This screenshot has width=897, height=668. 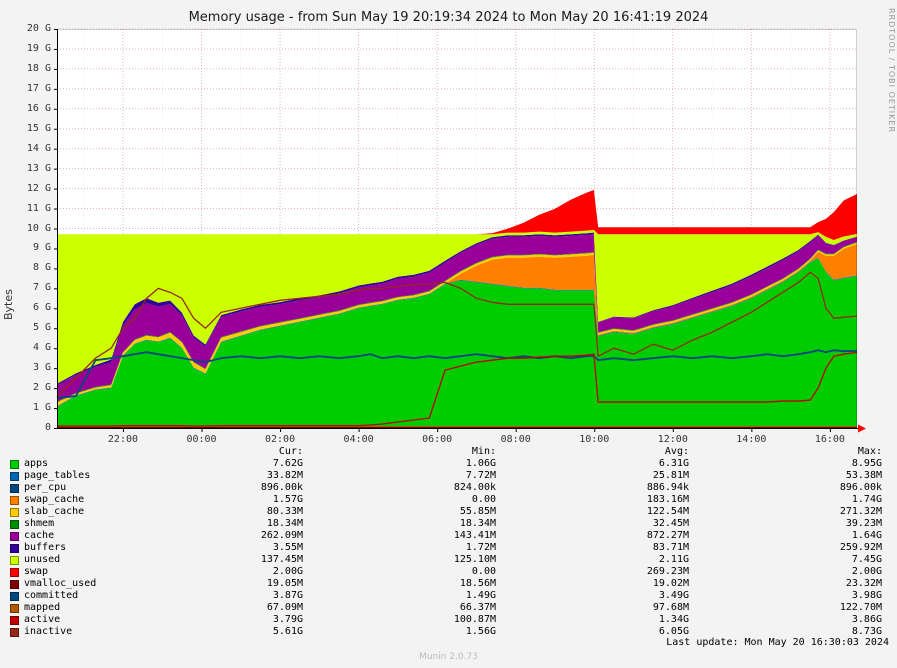 What do you see at coordinates (38, 228) in the screenshot?
I see `y-tick-label: 10 G` at bounding box center [38, 228].